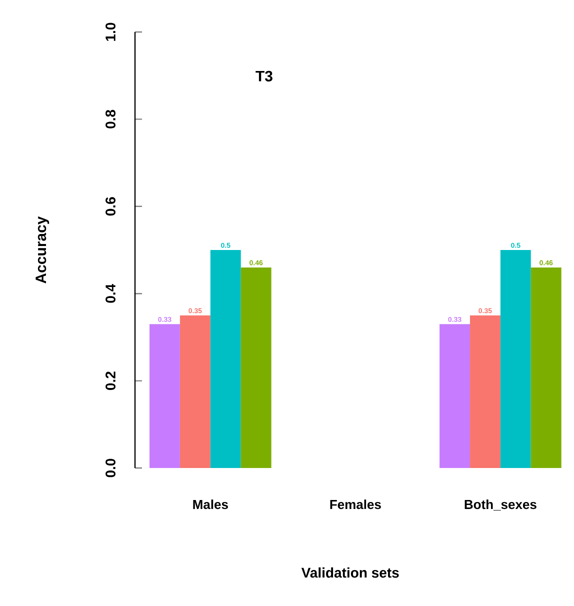 The image size is (574, 606). I want to click on y-tick-label: 0.8, so click(111, 119).